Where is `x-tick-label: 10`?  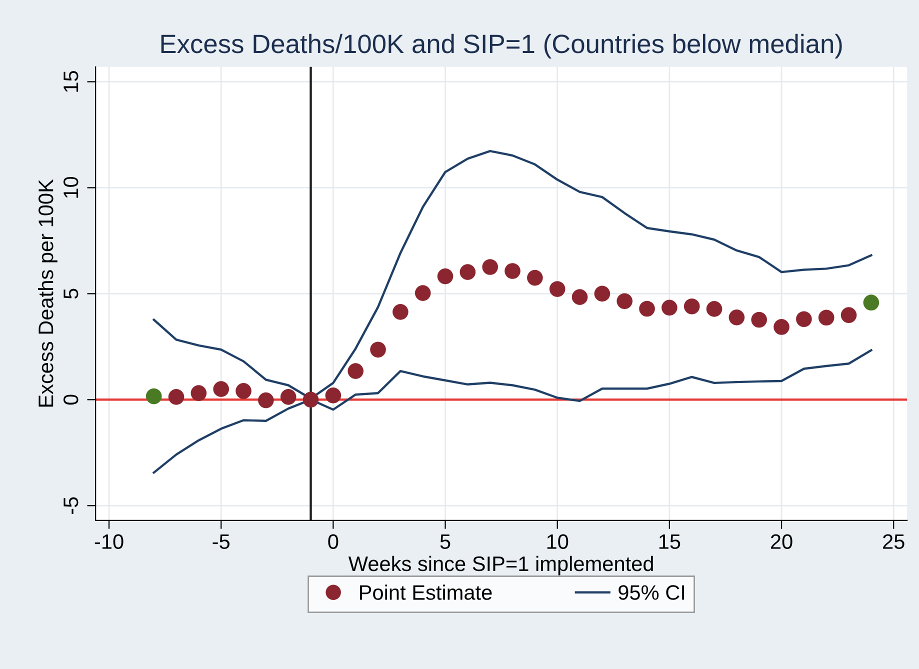
x-tick-label: 10 is located at coordinates (557, 541).